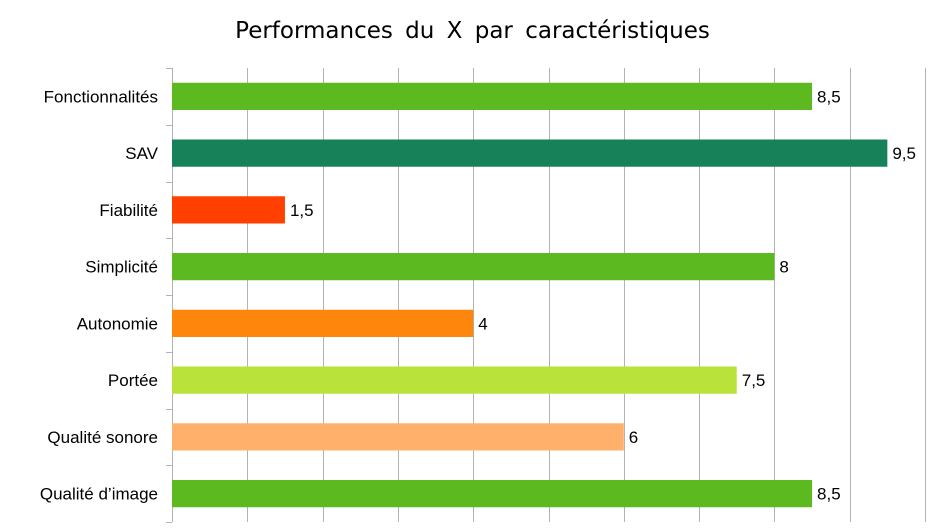  I want to click on category-label: Qualité d’image, so click(99, 494).